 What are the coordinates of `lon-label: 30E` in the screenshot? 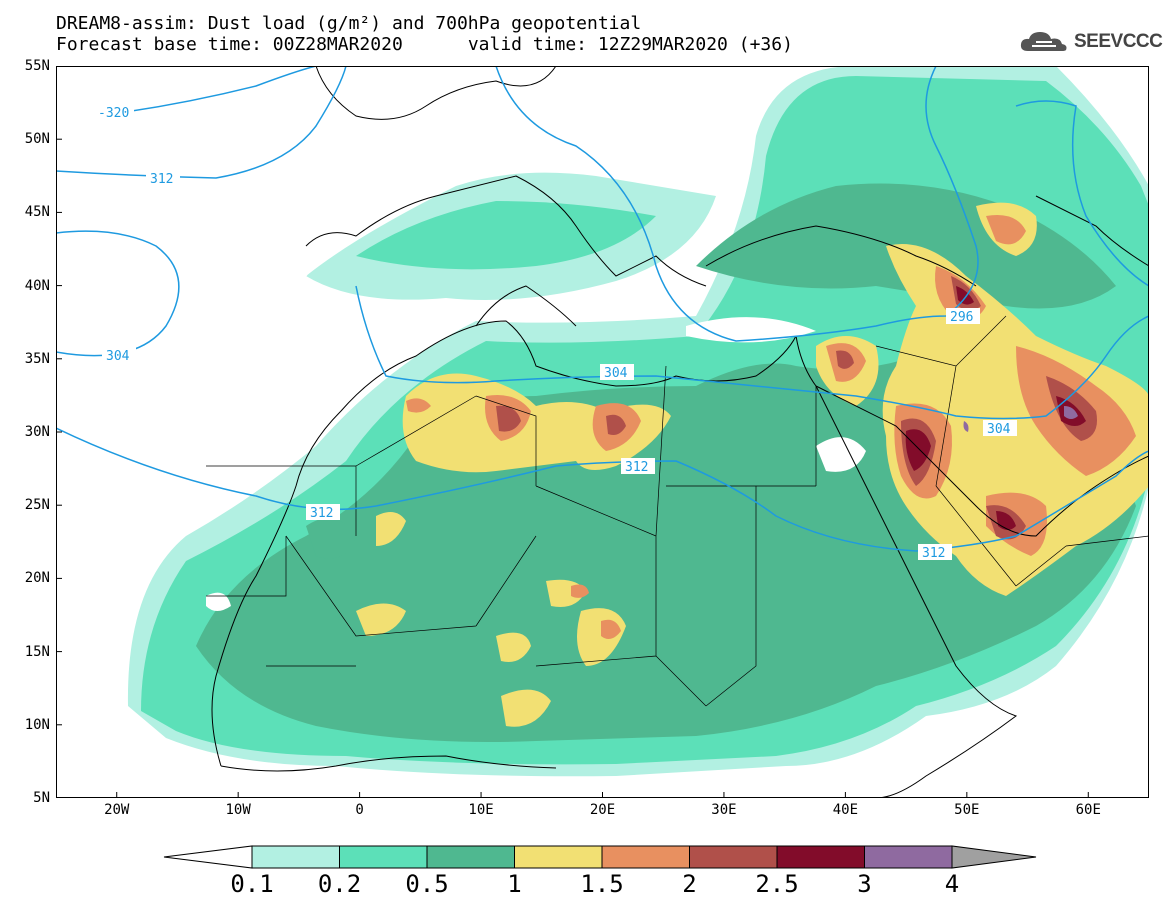 It's located at (724, 810).